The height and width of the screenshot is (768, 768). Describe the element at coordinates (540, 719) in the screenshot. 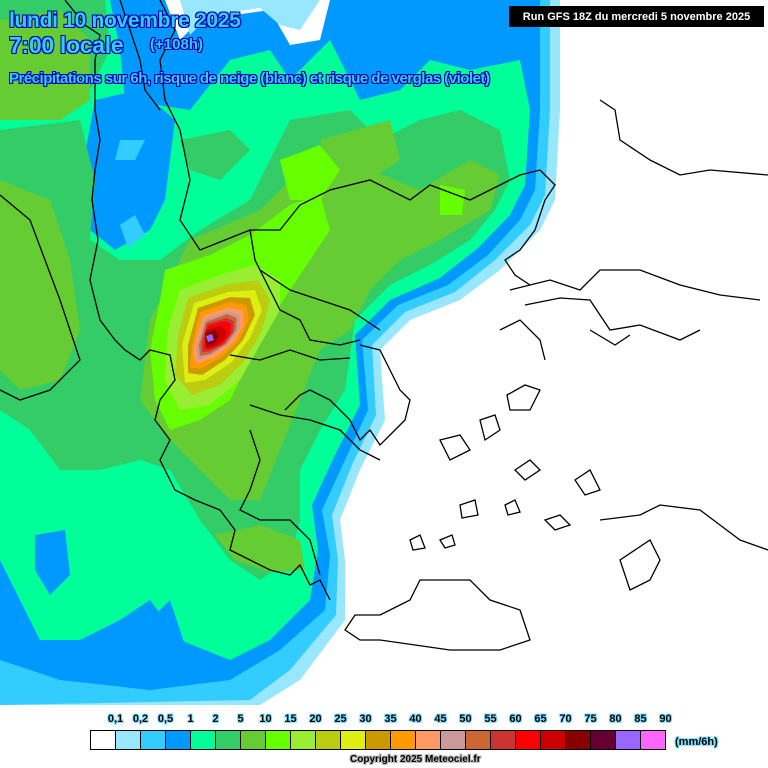

I see `legend-threshold-label: 65` at that location.